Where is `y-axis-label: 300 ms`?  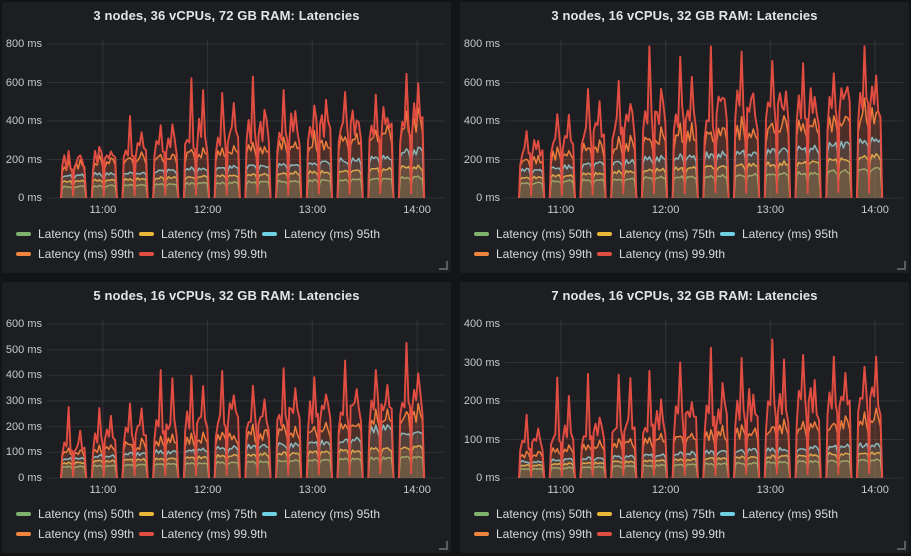
y-axis-label: 300 ms is located at coordinates (481, 362).